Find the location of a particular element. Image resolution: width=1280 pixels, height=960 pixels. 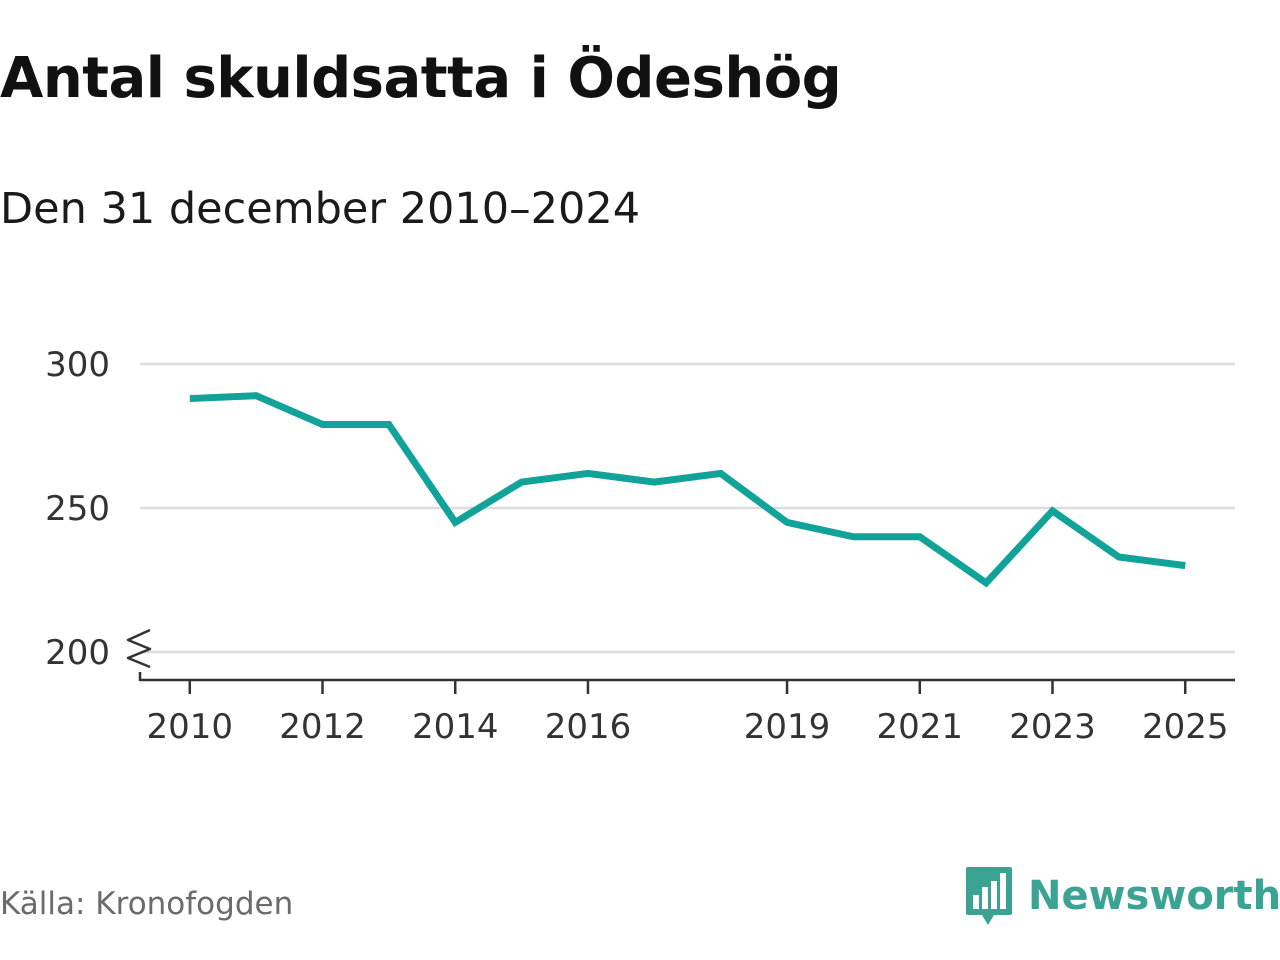

y-tick-label: 250 is located at coordinates (77, 509).